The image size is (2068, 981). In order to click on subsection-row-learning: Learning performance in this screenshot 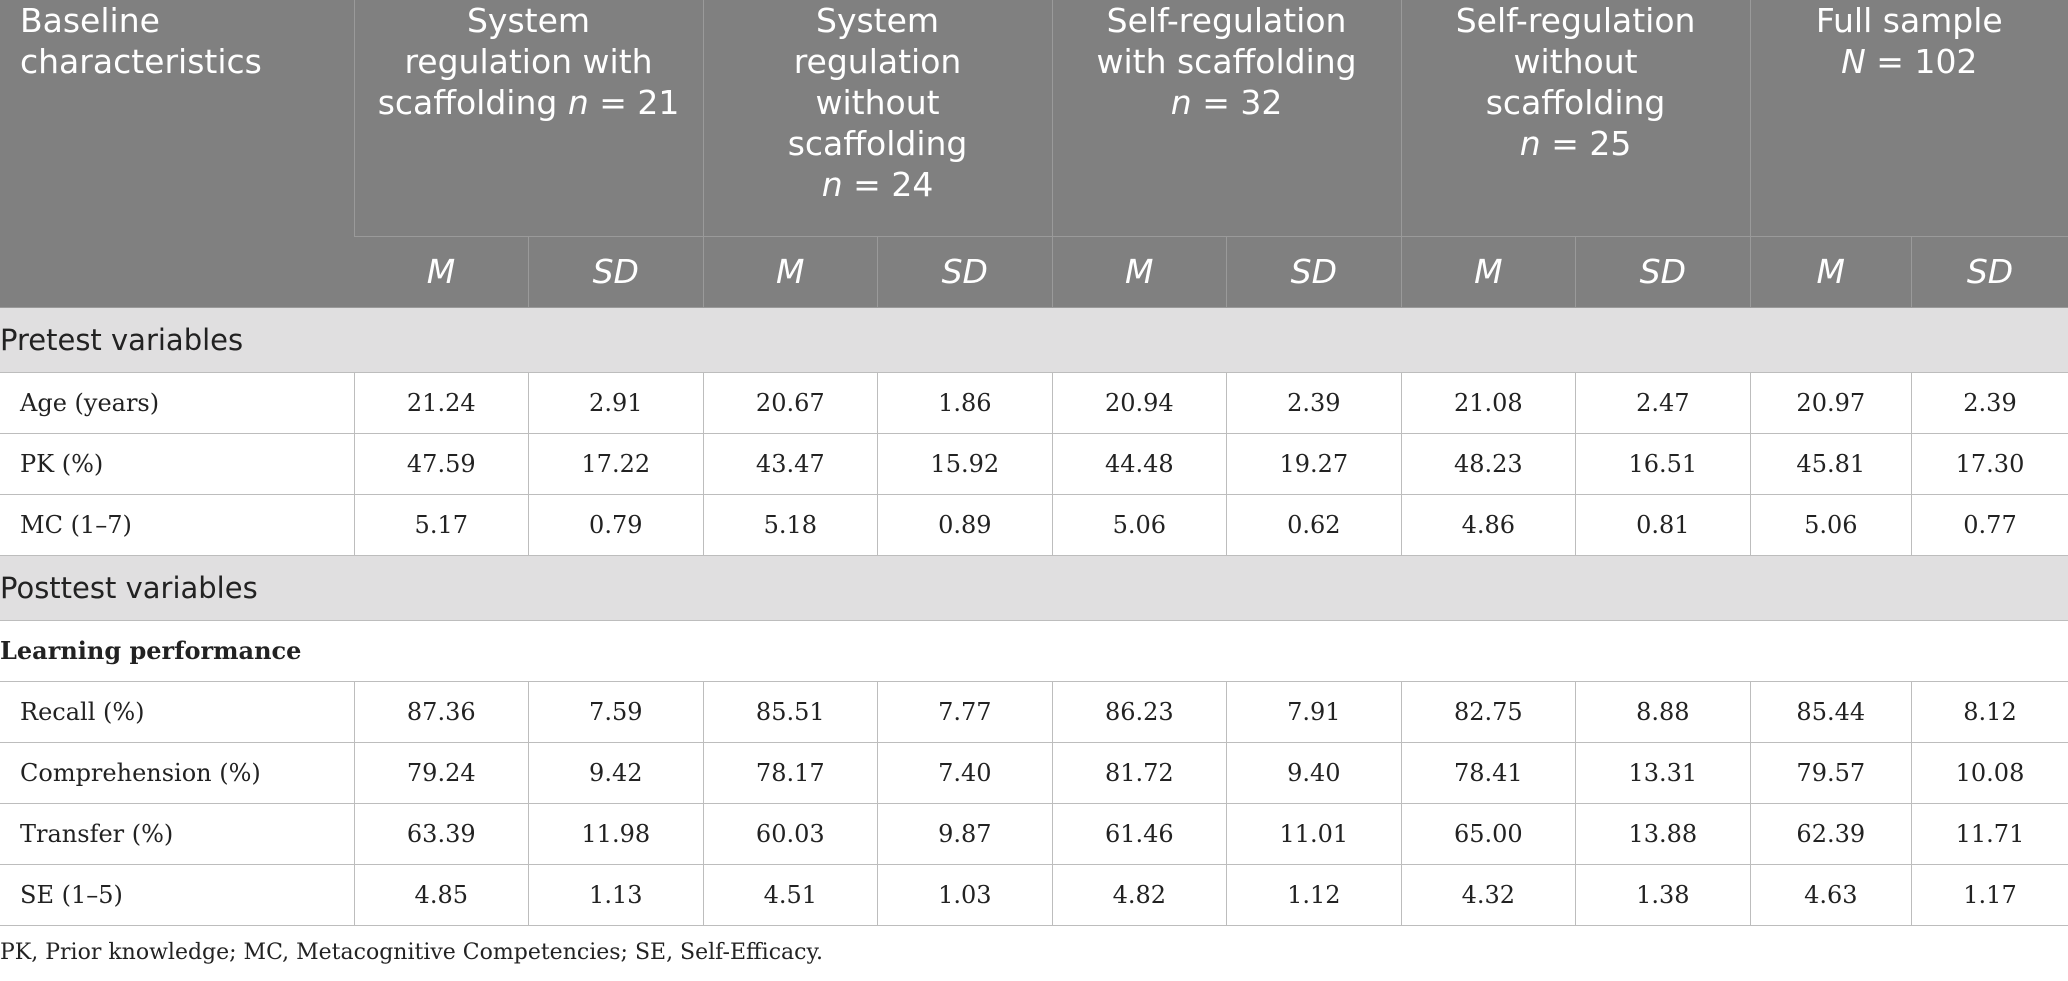, I will do `click(1034, 651)`.